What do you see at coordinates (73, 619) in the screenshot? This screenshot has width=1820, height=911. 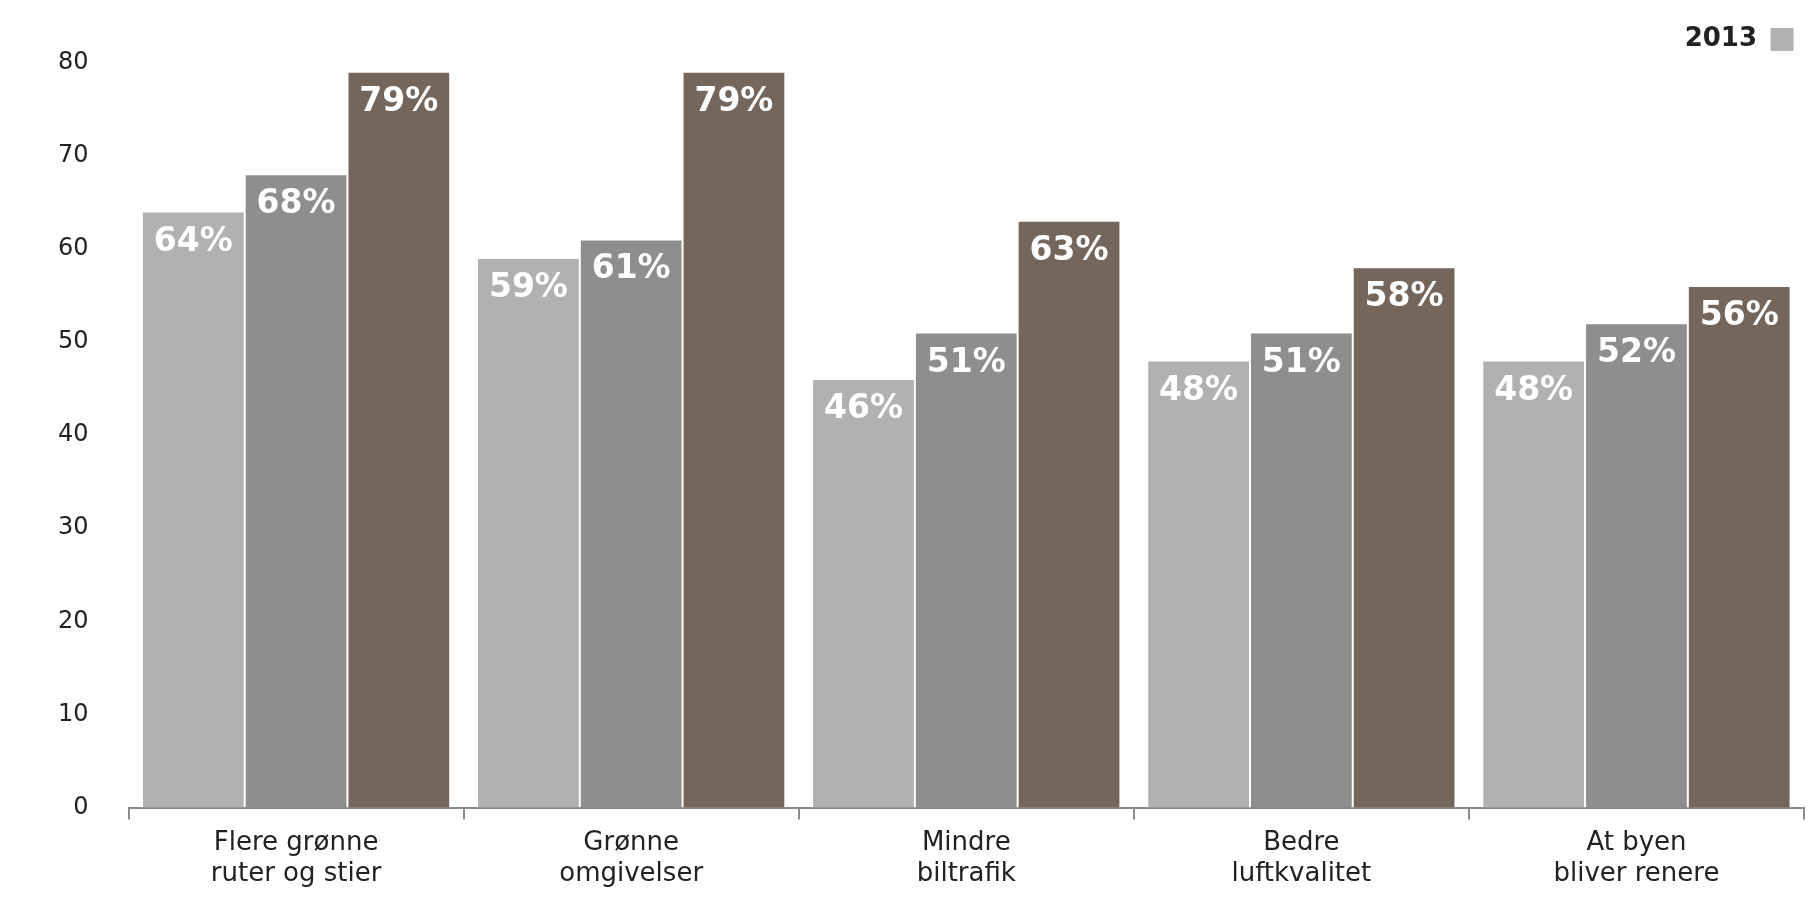 I see `y-tick-label: 20` at bounding box center [73, 619].